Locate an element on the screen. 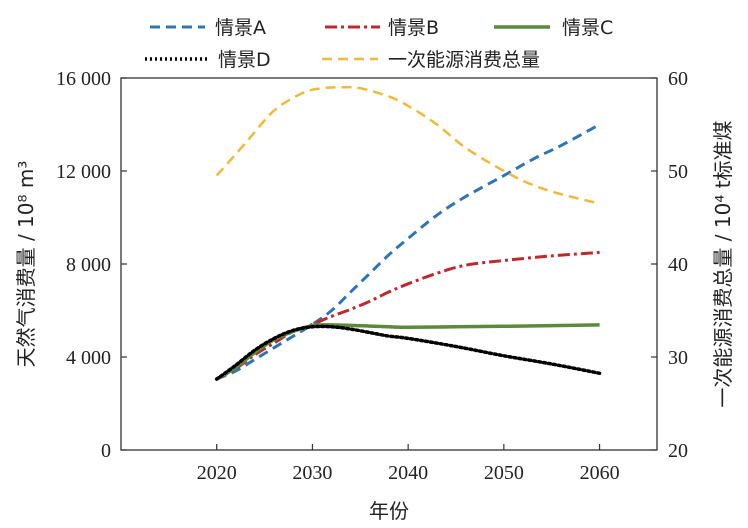  series-line-total is located at coordinates (407, 145).